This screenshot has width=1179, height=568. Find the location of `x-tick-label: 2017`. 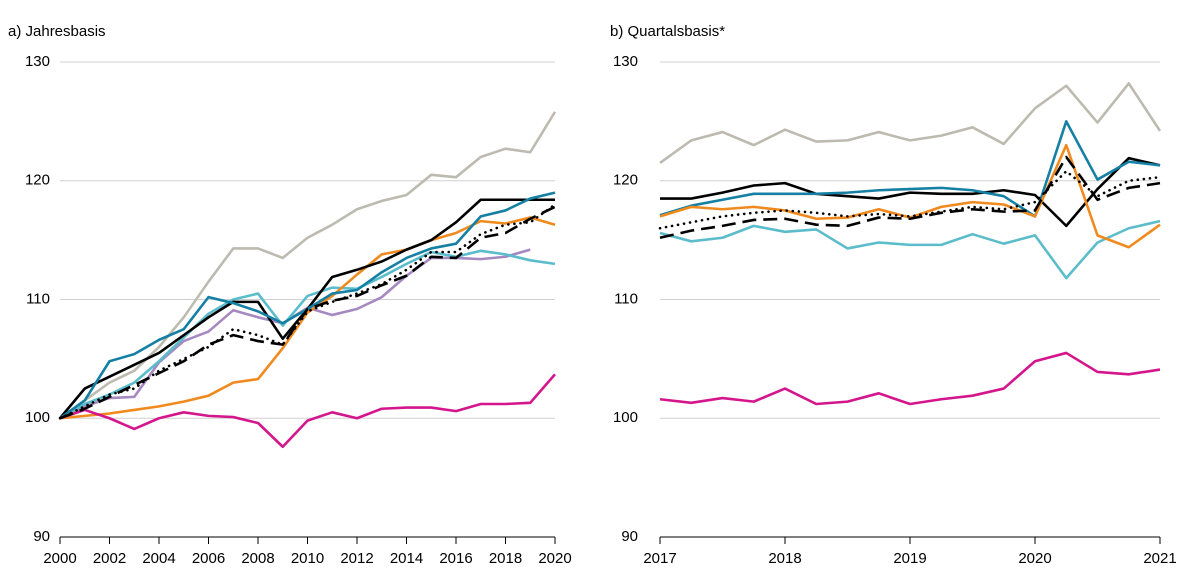

x-tick-label: 2017 is located at coordinates (659, 558).